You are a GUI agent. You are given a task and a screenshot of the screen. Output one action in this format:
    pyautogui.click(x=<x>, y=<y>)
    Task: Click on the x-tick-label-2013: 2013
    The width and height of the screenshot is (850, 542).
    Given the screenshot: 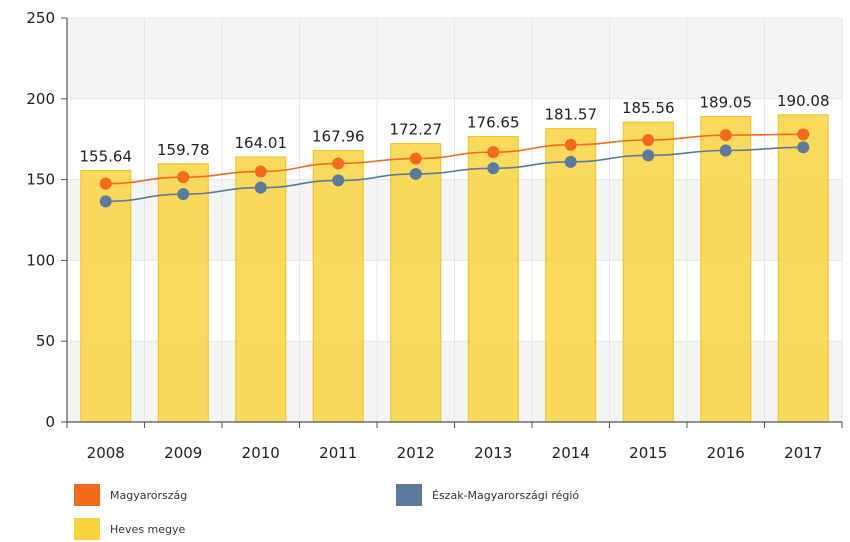 What is the action you would take?
    pyautogui.click(x=493, y=453)
    